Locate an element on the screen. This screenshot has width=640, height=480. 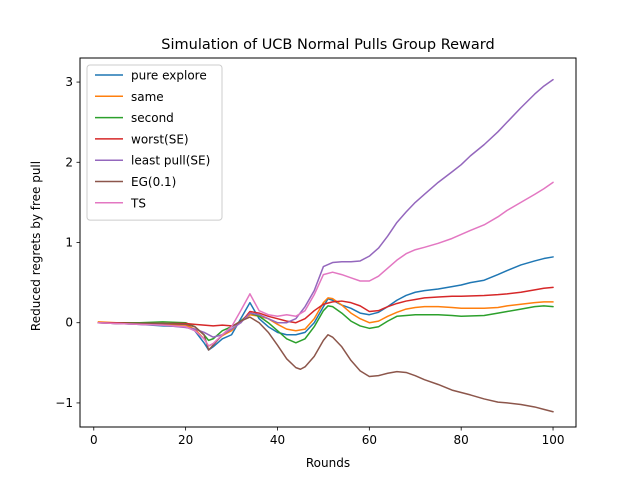
legend-label-pure-explore: pure explore is located at coordinates (169, 76).